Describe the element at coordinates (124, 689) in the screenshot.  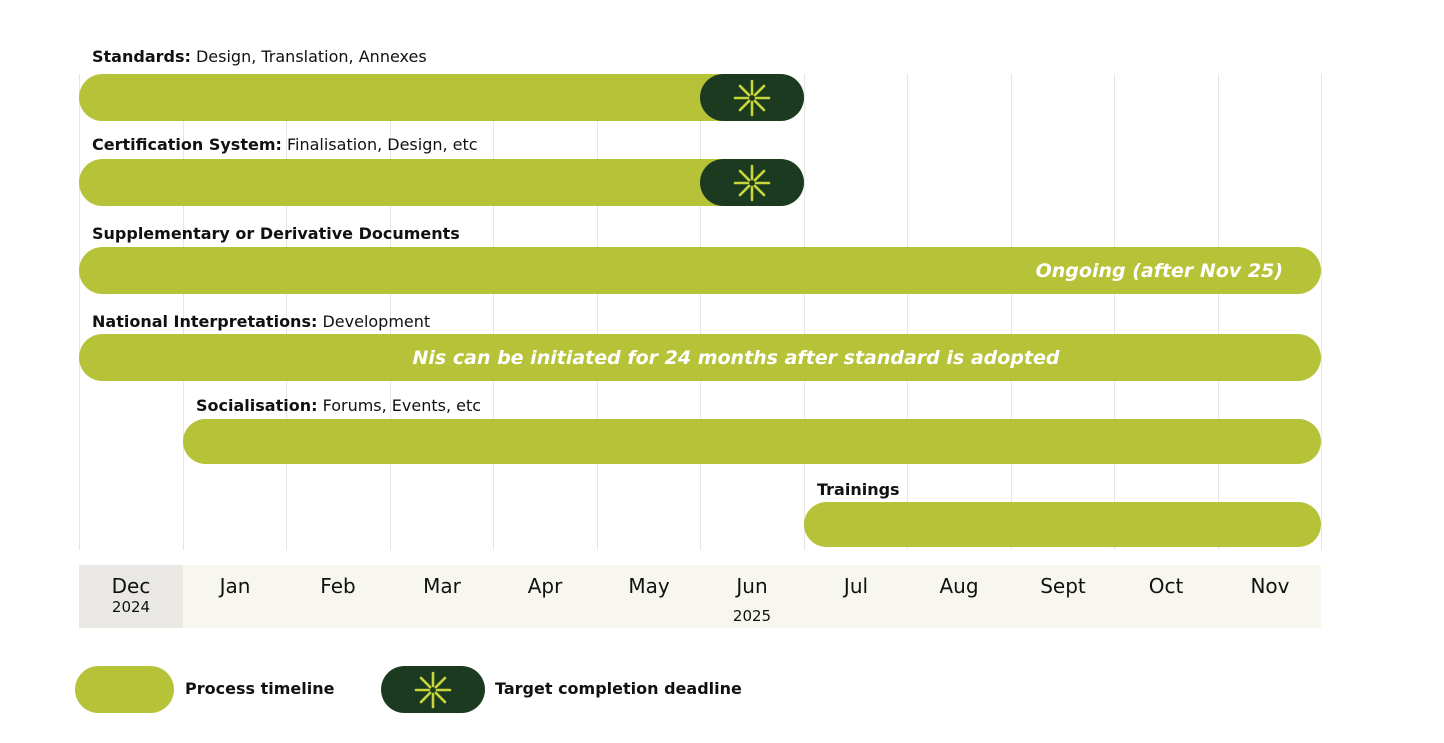
I see `legend-swatch-process` at that location.